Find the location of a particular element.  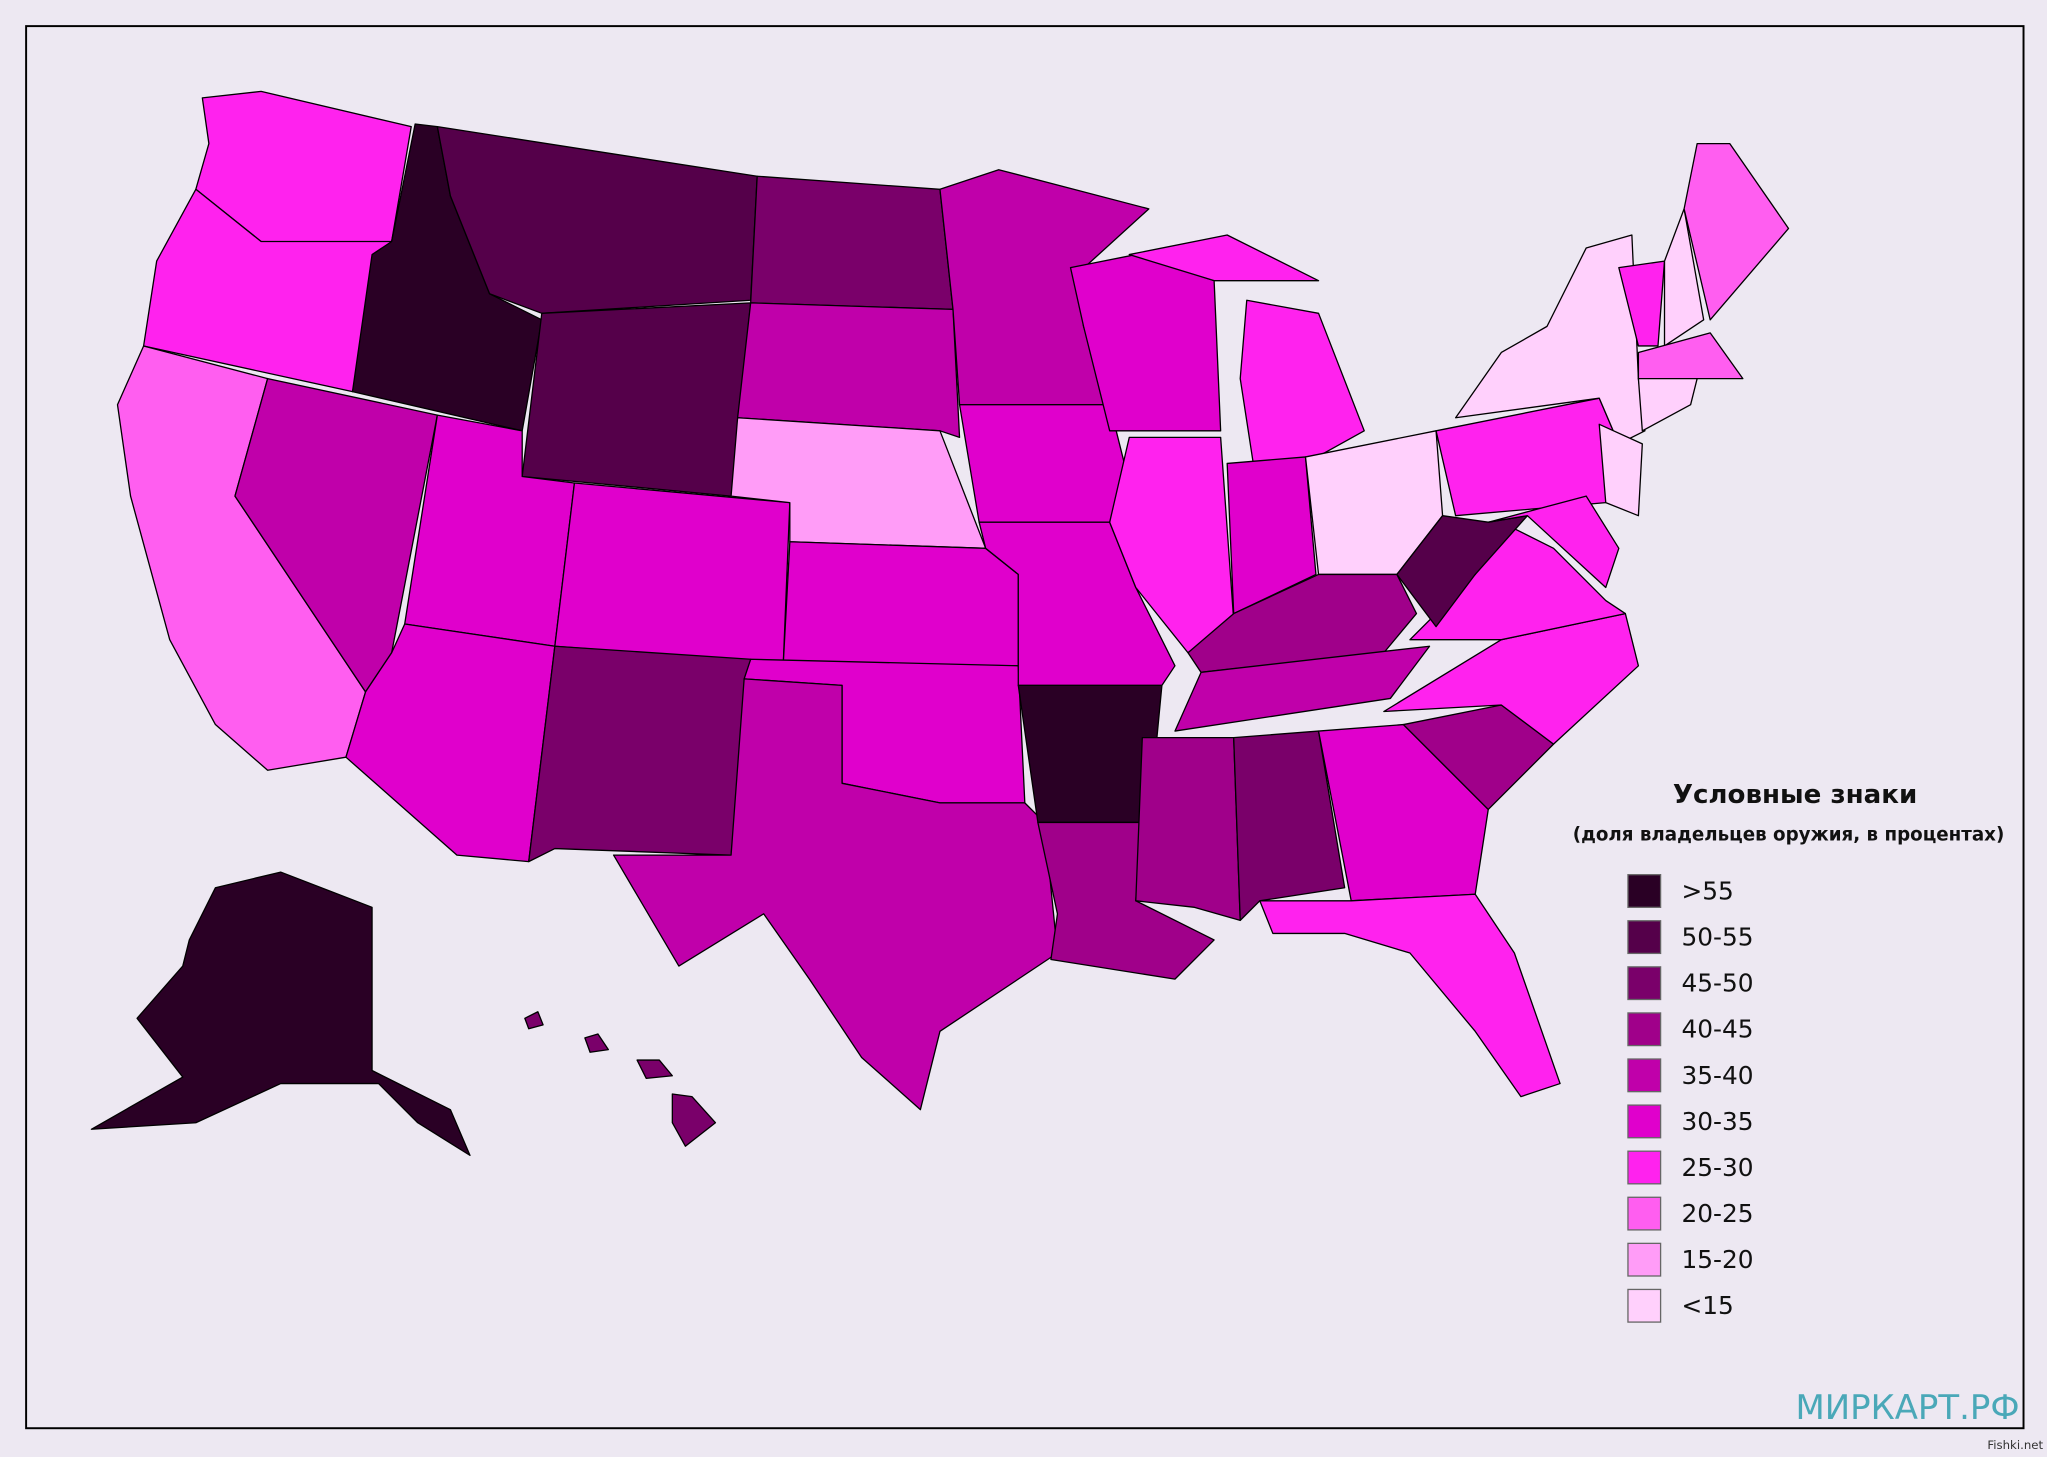

credit: Fishki.net is located at coordinates (2015, 1445).